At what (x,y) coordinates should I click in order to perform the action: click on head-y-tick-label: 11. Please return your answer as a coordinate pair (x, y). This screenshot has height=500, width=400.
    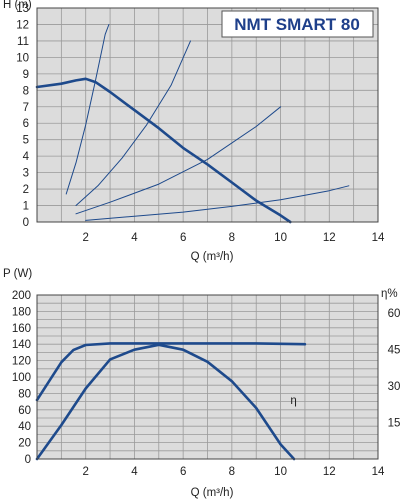
    Looking at the image, I should click on (23, 42).